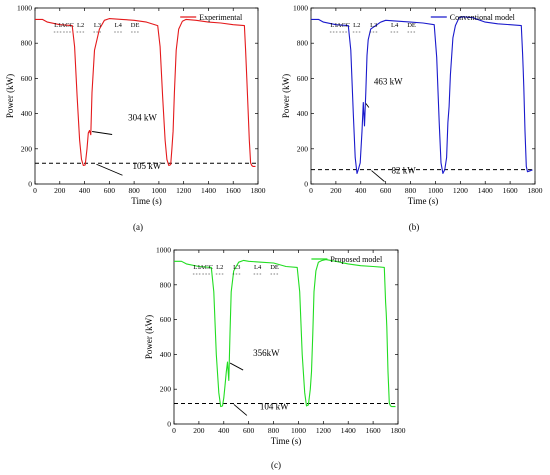 This screenshot has width=550, height=475. I want to click on legend-label: Conventional model, so click(483, 17).